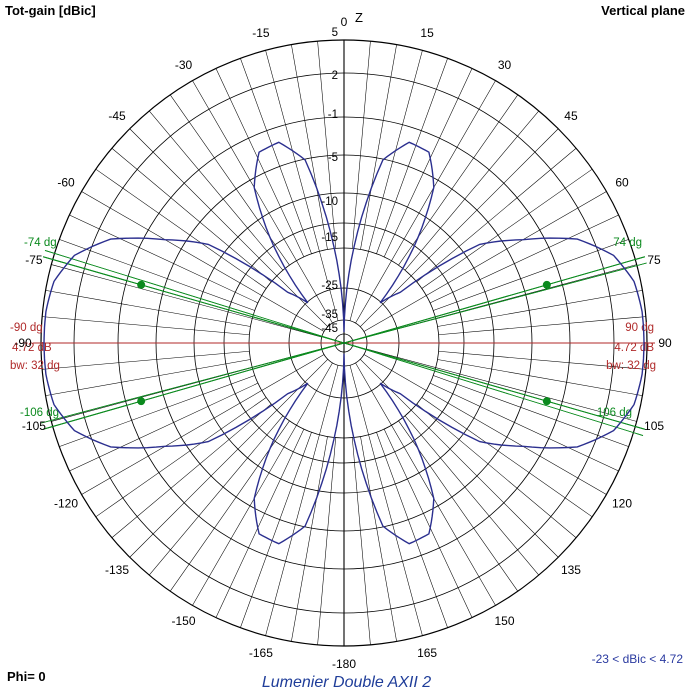  I want to click on angle-tick-label: 75, so click(654, 260).